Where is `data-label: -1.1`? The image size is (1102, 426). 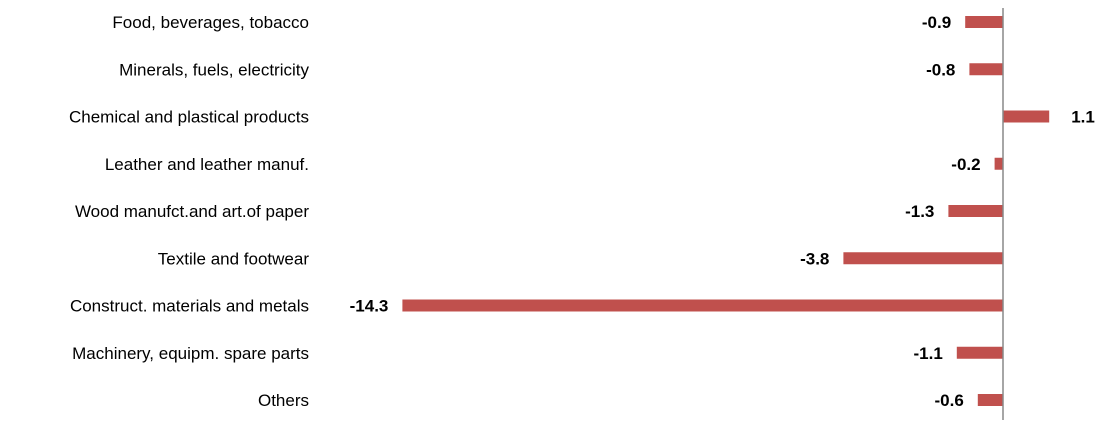
data-label: -1.1 is located at coordinates (928, 353).